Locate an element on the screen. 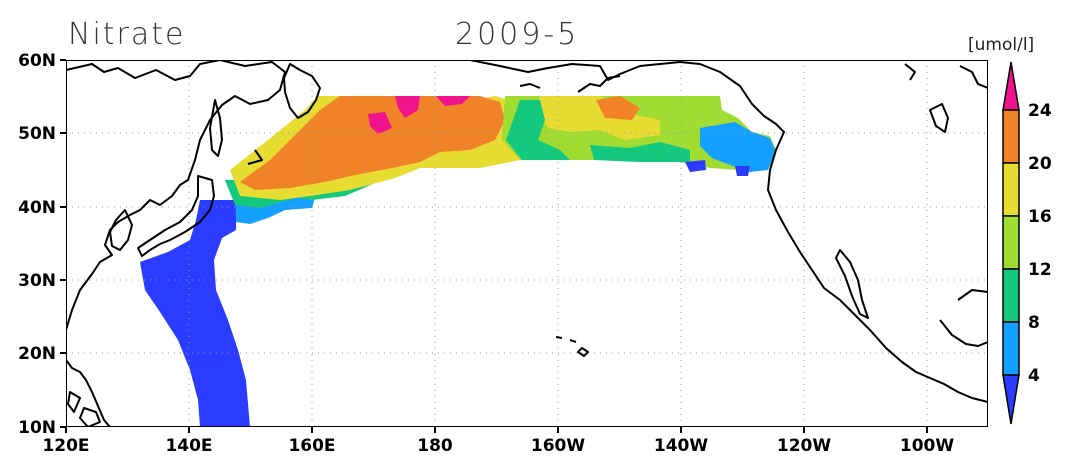 The height and width of the screenshot is (472, 1074). colorbar-label: 16 is located at coordinates (1040, 217).